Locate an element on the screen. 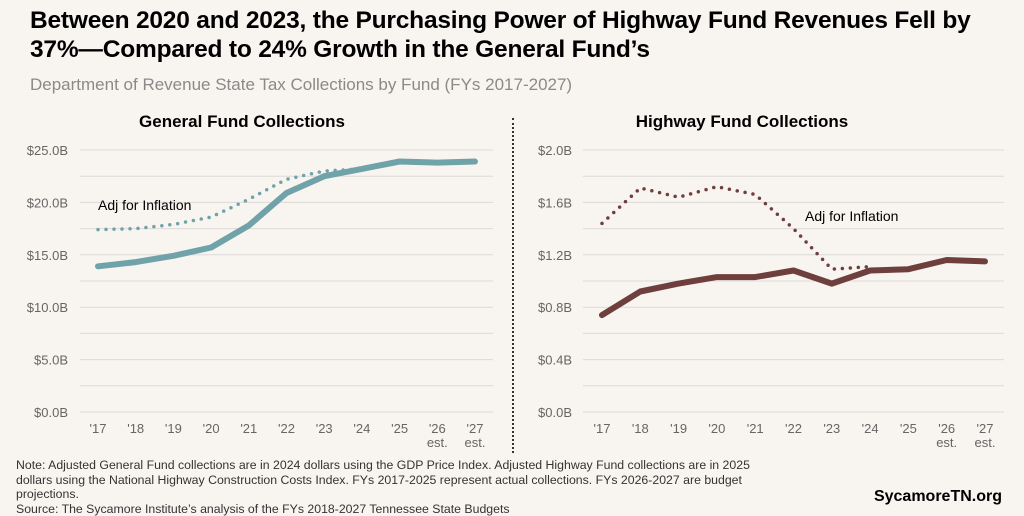  y-tick-label: $1.6B is located at coordinates (555, 202).